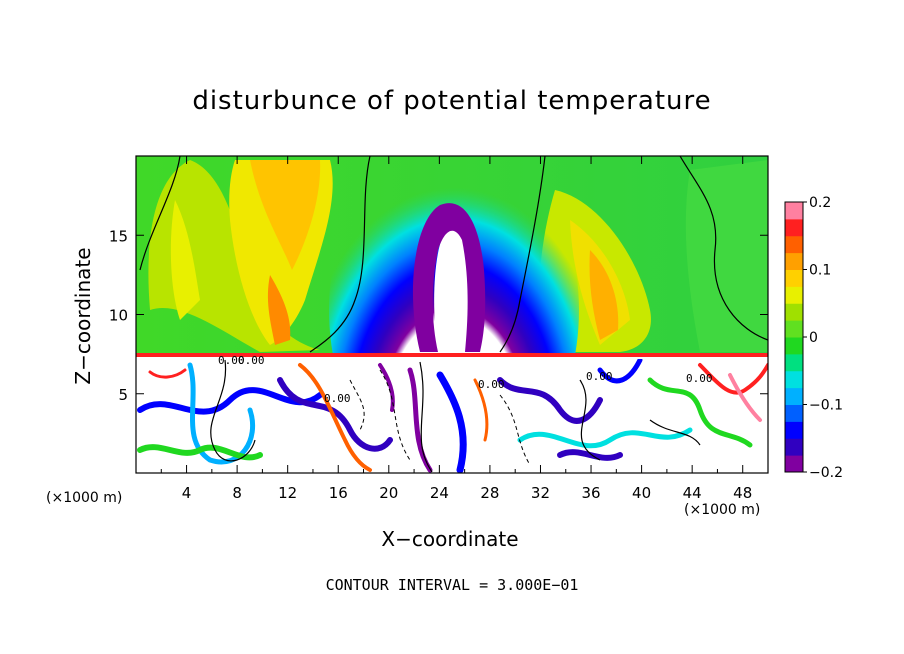 The width and height of the screenshot is (904, 654). What do you see at coordinates (820, 203) in the screenshot?
I see `colorbar-tick-label: 0.2` at bounding box center [820, 203].